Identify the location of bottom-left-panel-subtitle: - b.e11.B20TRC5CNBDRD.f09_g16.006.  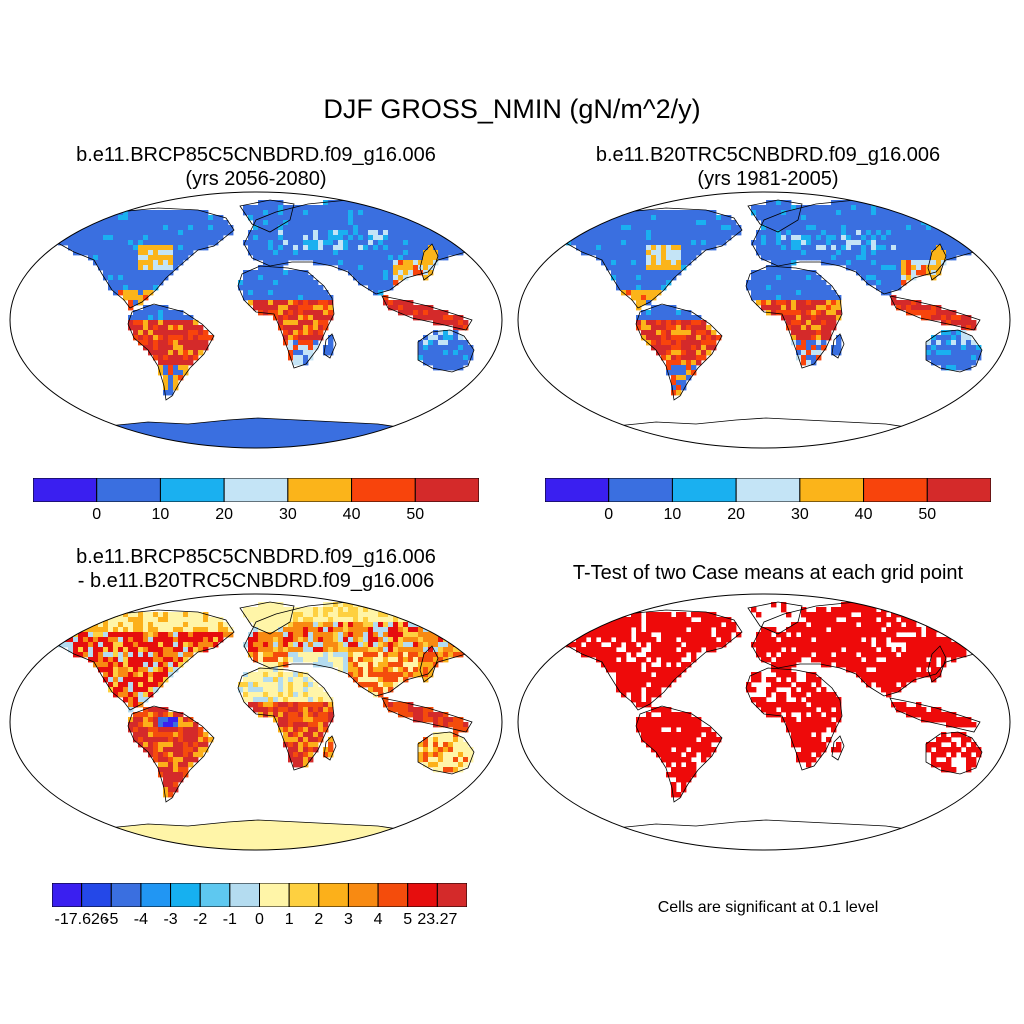
(256, 581).